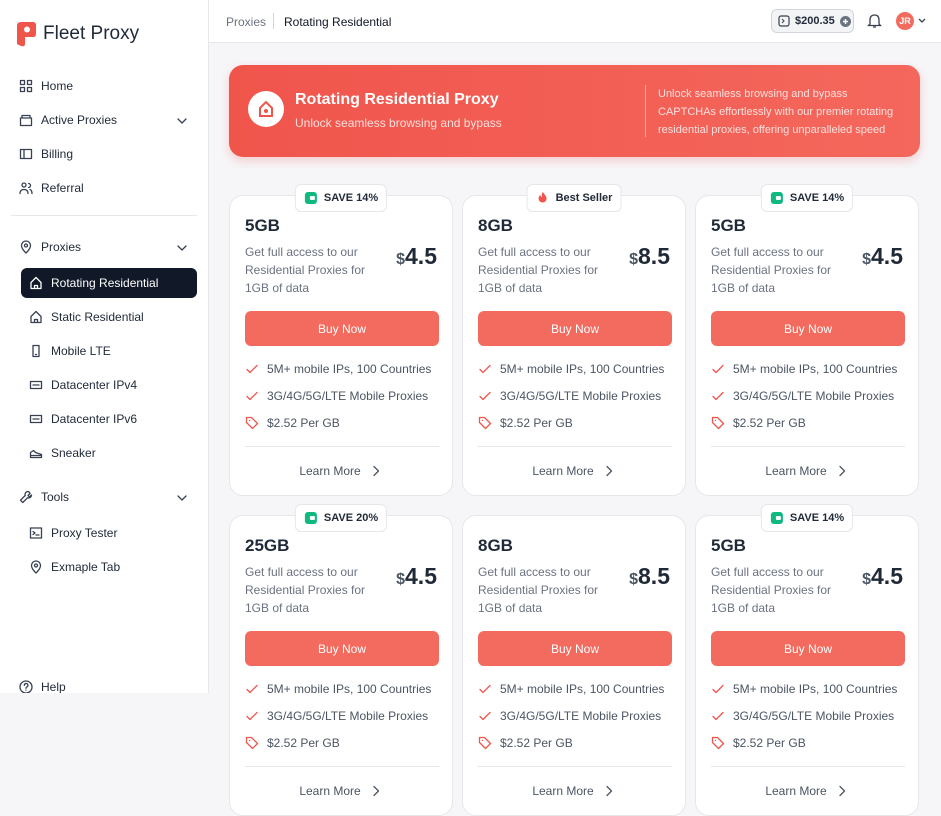 This screenshot has width=941, height=816. What do you see at coordinates (575, 21) in the screenshot?
I see `top-bar: Proxies Rotating Residential $200.35 JR` at bounding box center [575, 21].